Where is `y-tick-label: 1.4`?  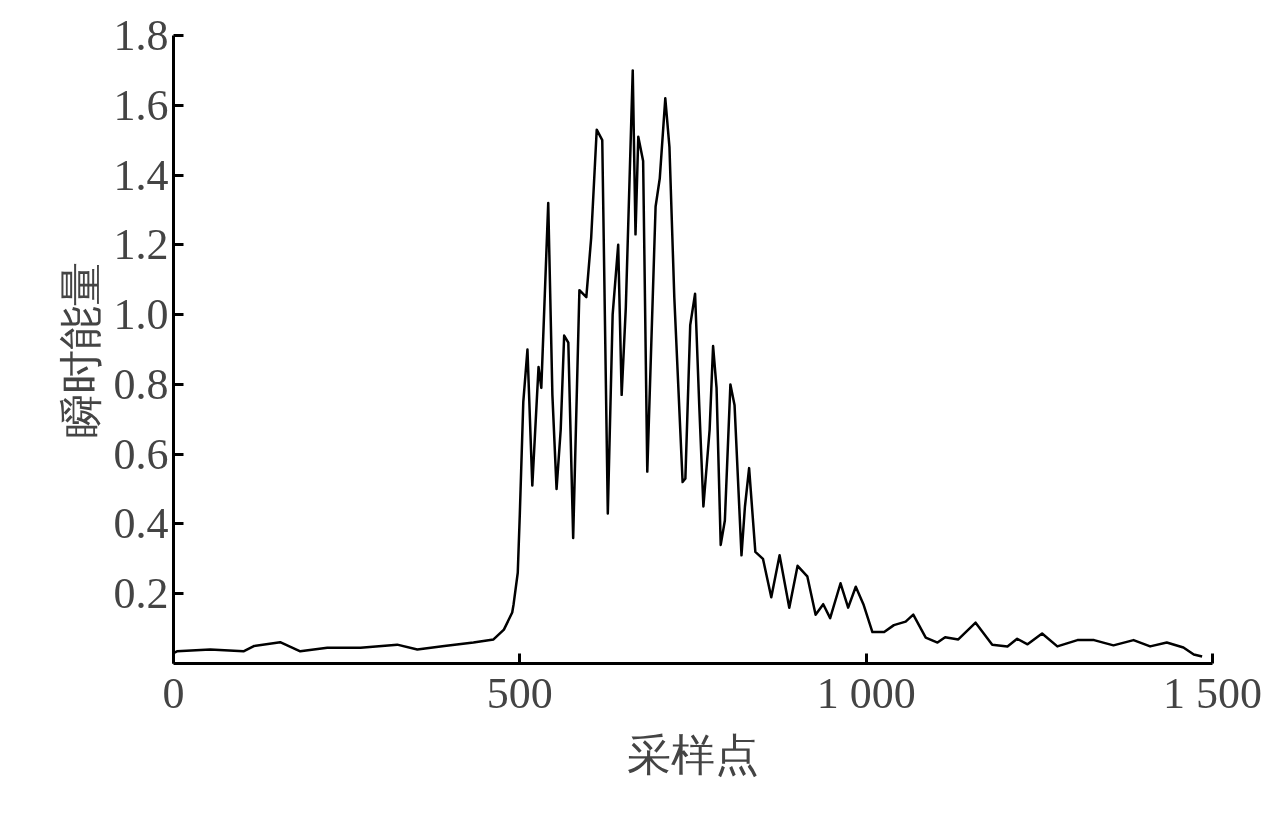
y-tick-label: 1.4 is located at coordinates (141, 175).